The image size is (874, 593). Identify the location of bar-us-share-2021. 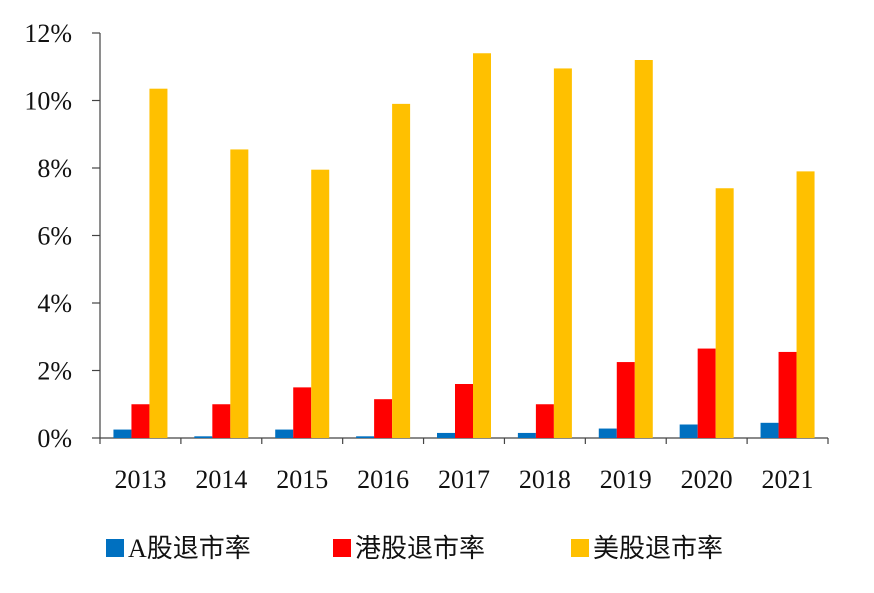
(805, 304).